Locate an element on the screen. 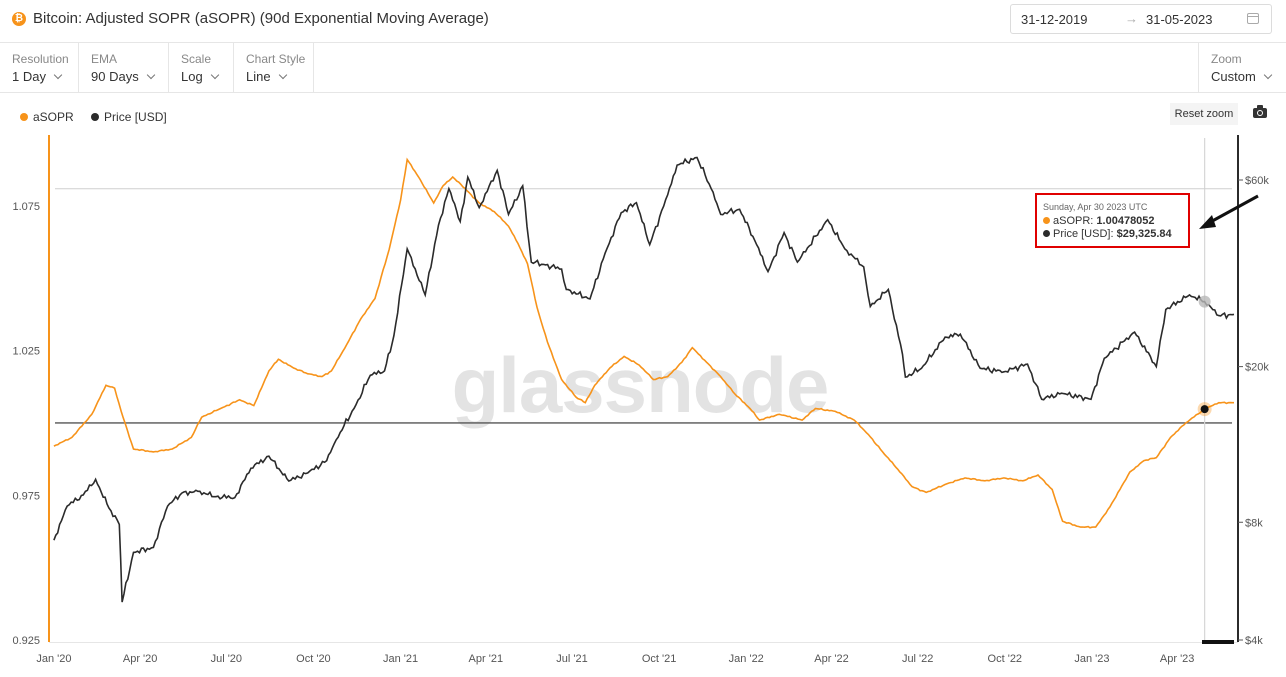 The image size is (1286, 677). x-tick-label: Apr '20 is located at coordinates (140, 659).